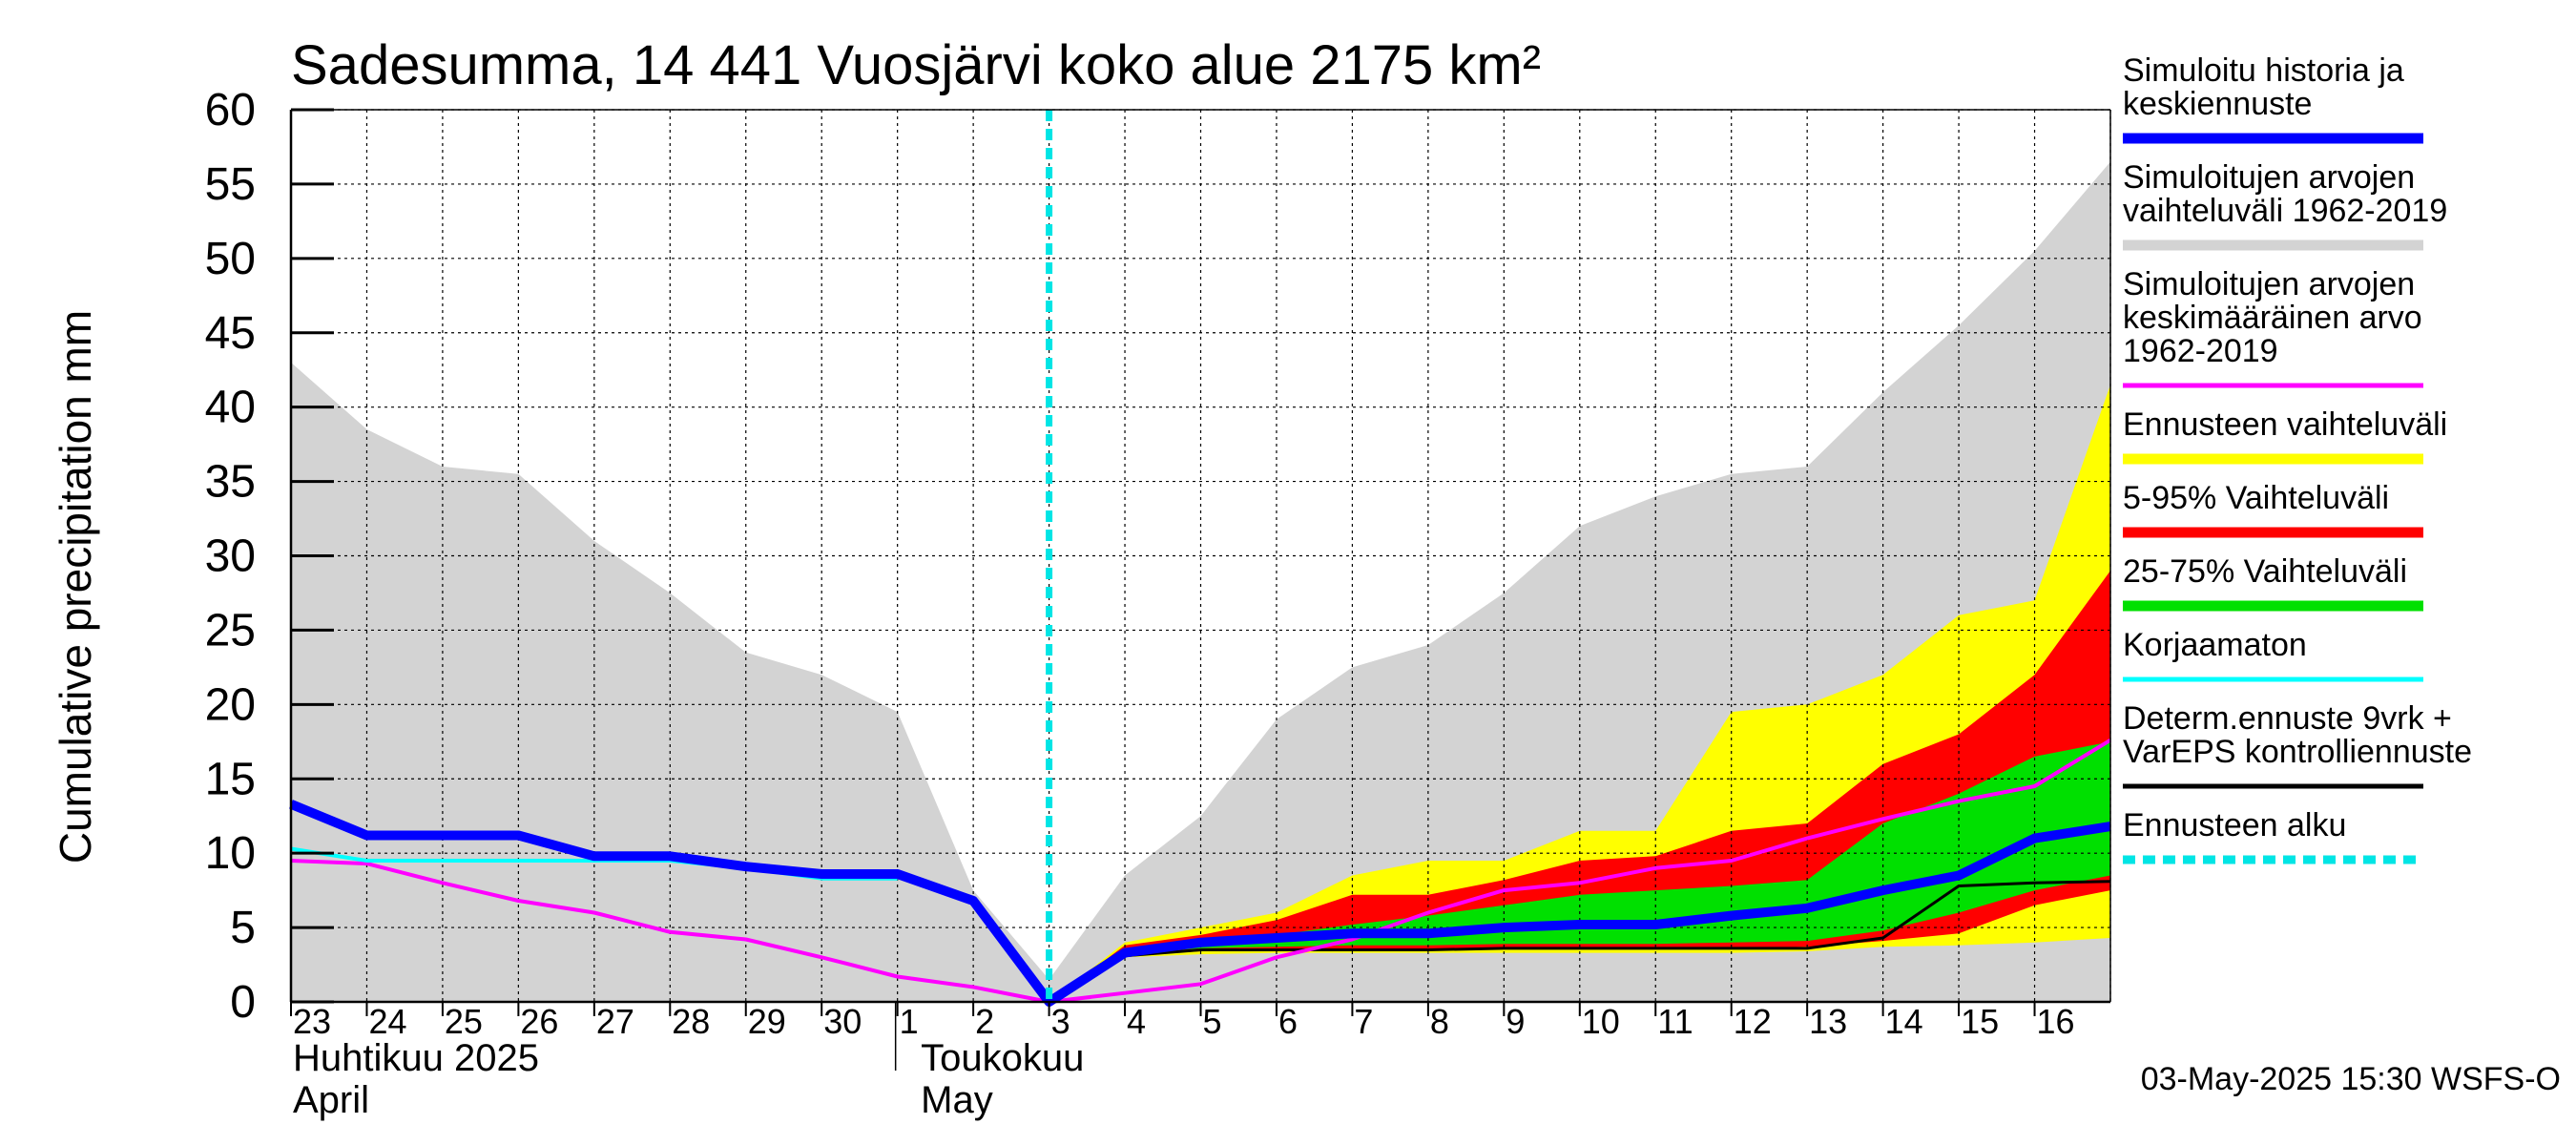 This screenshot has height=1145, width=2576. I want to click on history-median-line, so click(1200, 903).